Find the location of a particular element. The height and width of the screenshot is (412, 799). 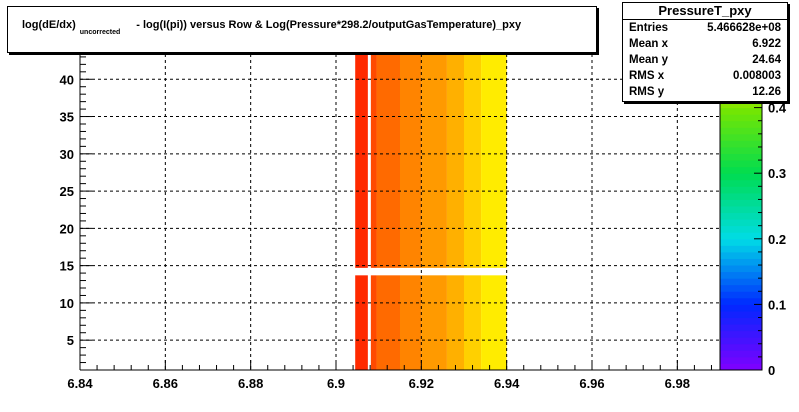

z-tick-label: 0.4 is located at coordinates (777, 108).